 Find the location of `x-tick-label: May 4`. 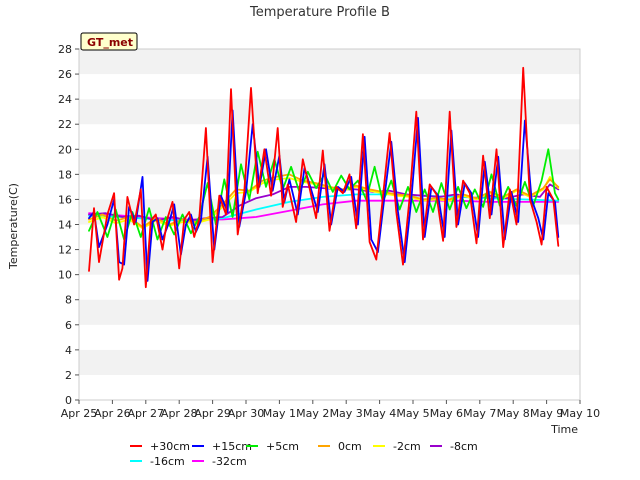

x-tick-label: May 4 is located at coordinates (379, 413).